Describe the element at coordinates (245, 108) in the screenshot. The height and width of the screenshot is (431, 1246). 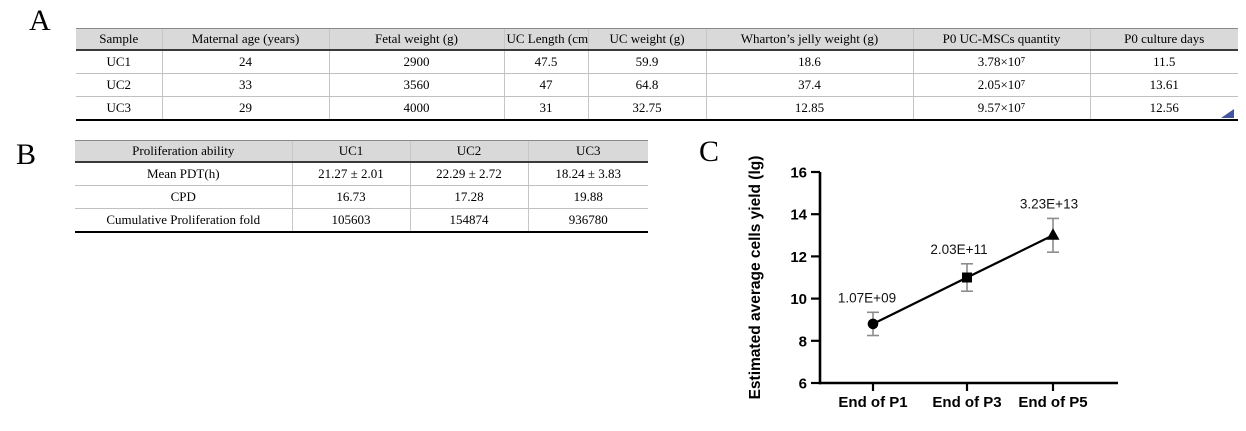
I see `cell: 29` at that location.